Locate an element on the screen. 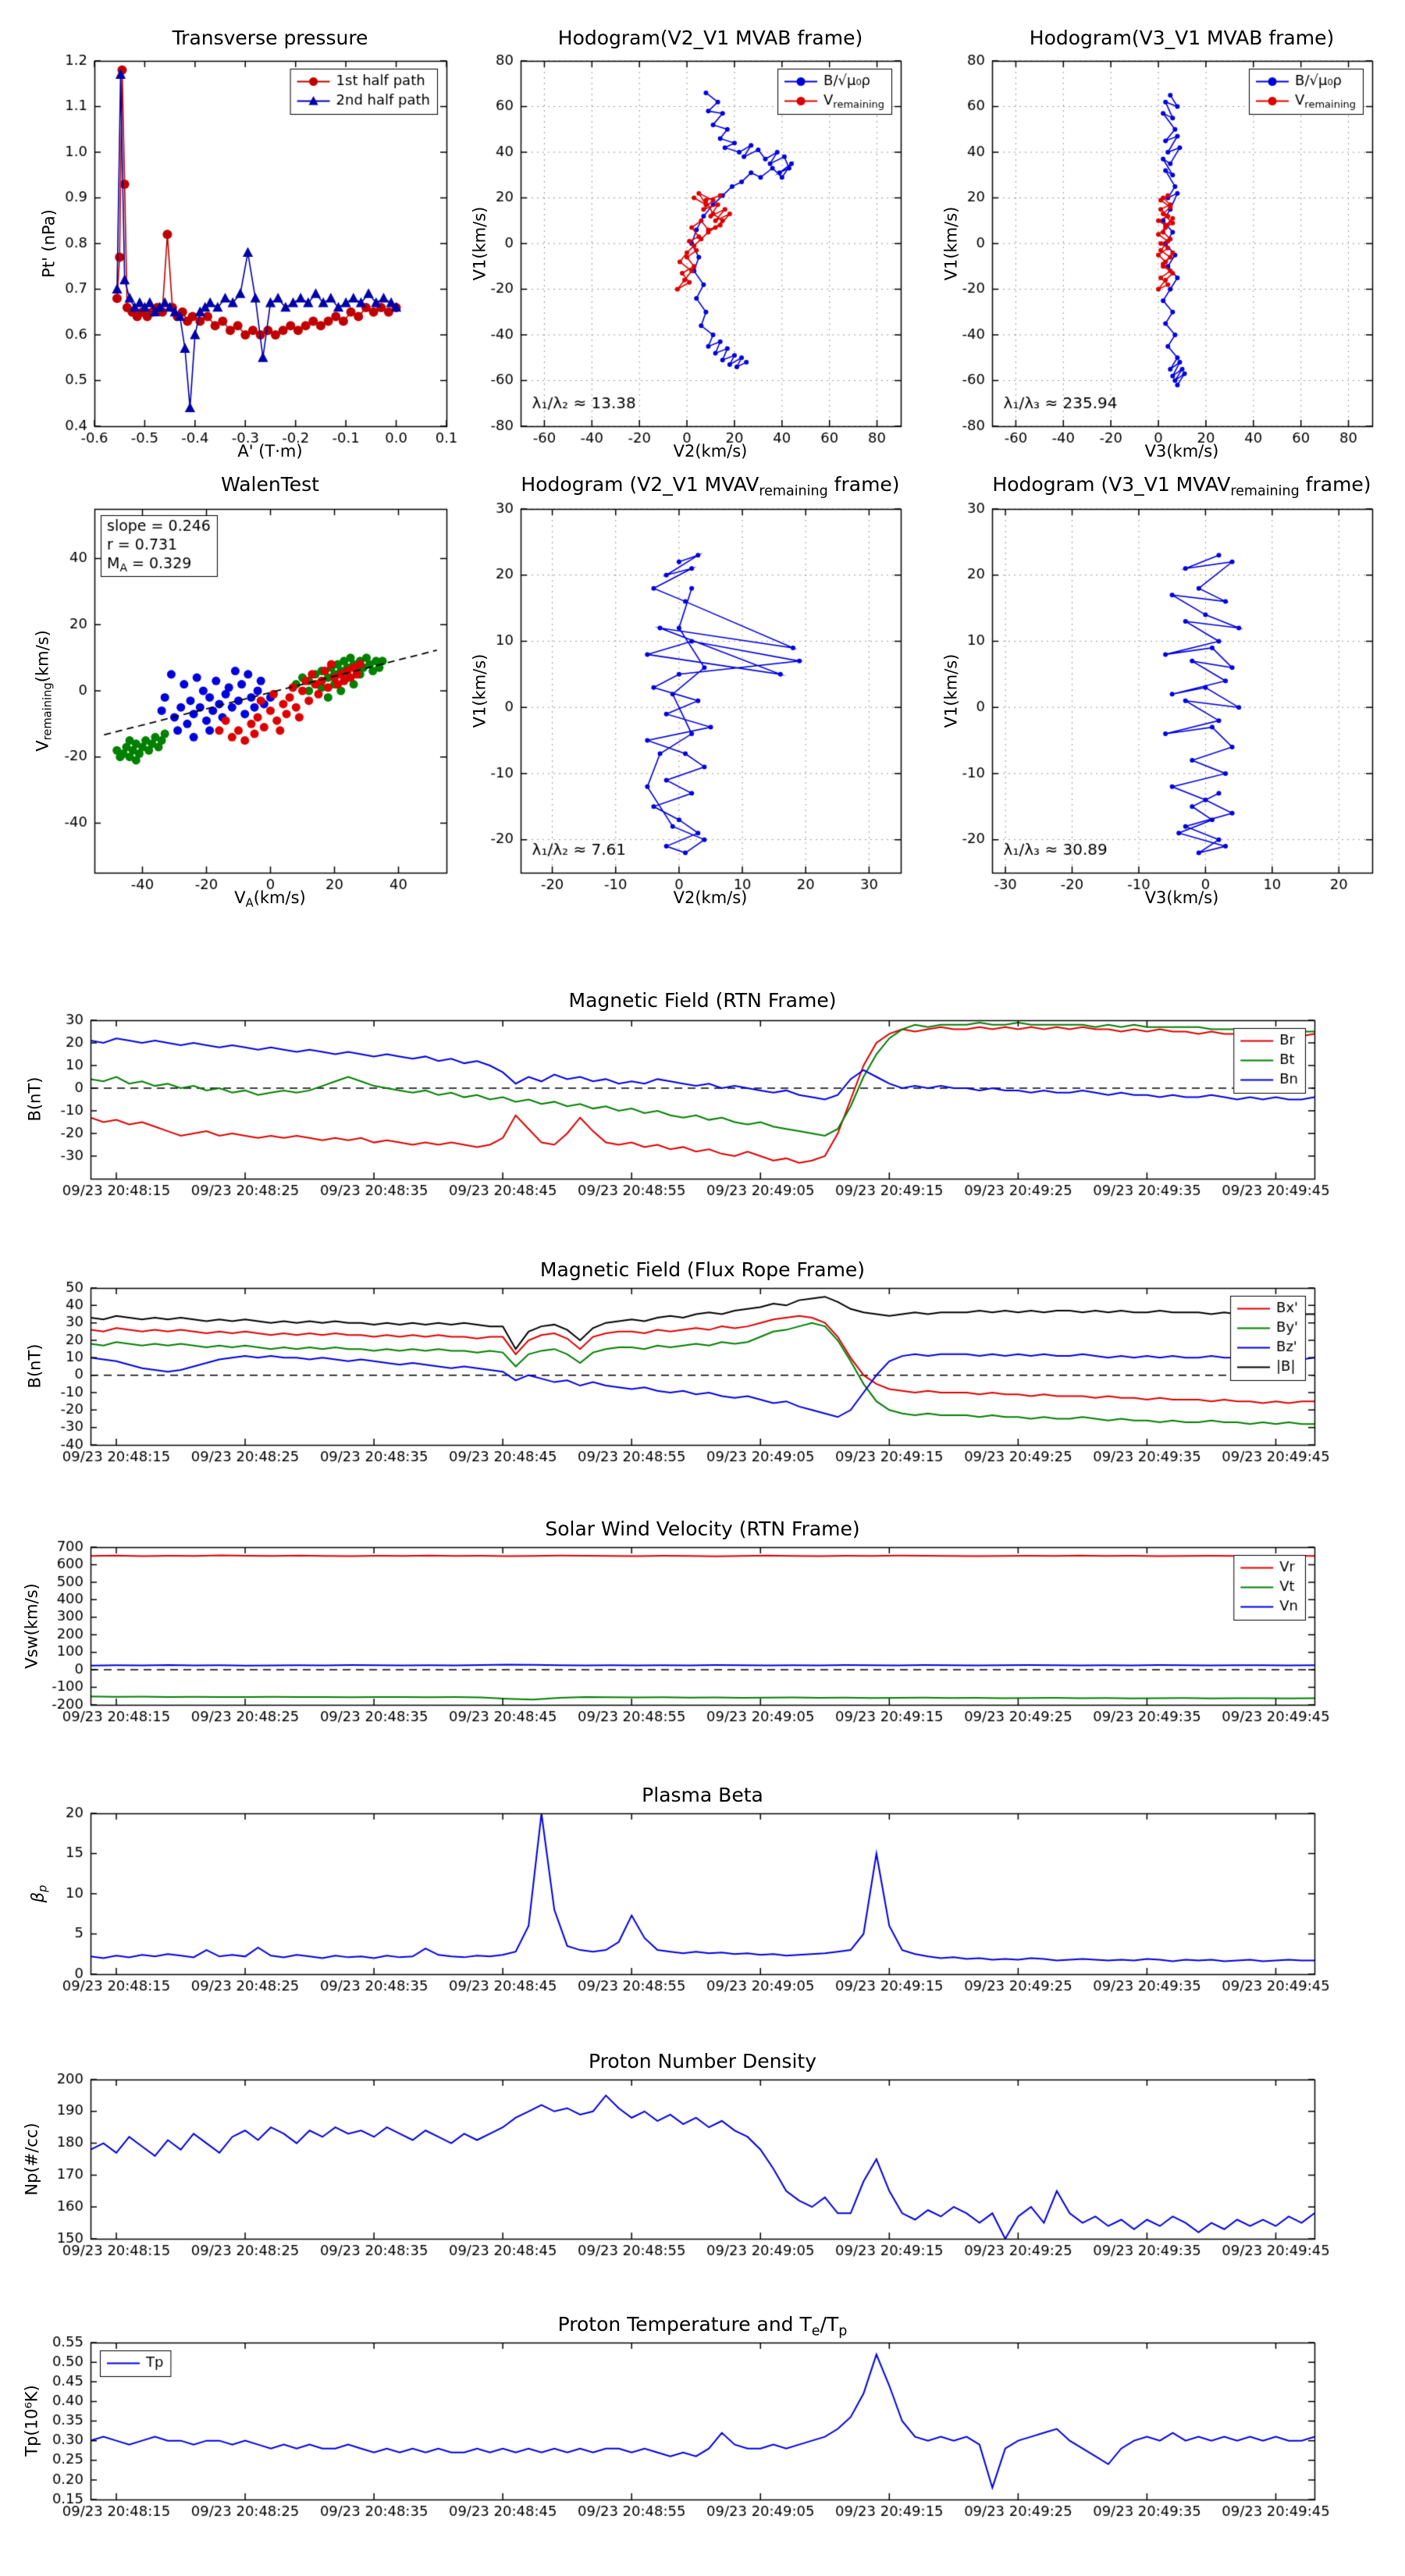 Image resolution: width=1405 pixels, height=2576 pixels. title-hodogram-v3v1-mvab: Hodogram(V3_V1 MVAB frame) is located at coordinates (1182, 38).